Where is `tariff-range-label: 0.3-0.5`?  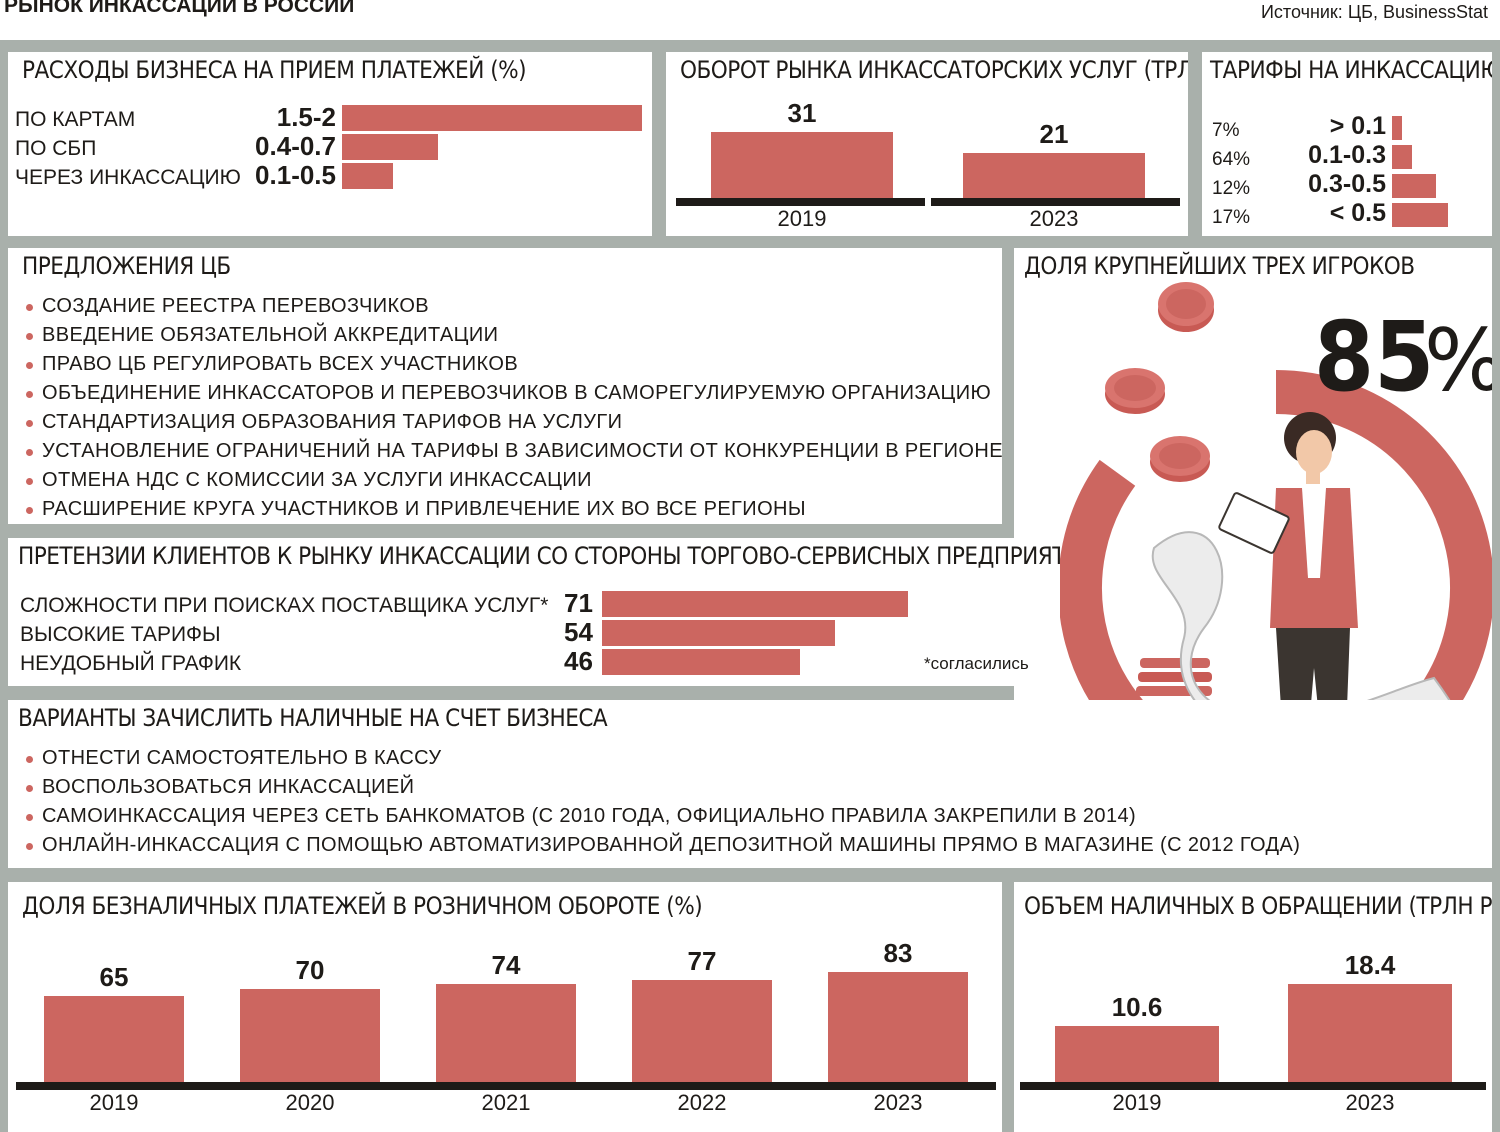 tariff-range-label: 0.3-0.5 is located at coordinates (1347, 184).